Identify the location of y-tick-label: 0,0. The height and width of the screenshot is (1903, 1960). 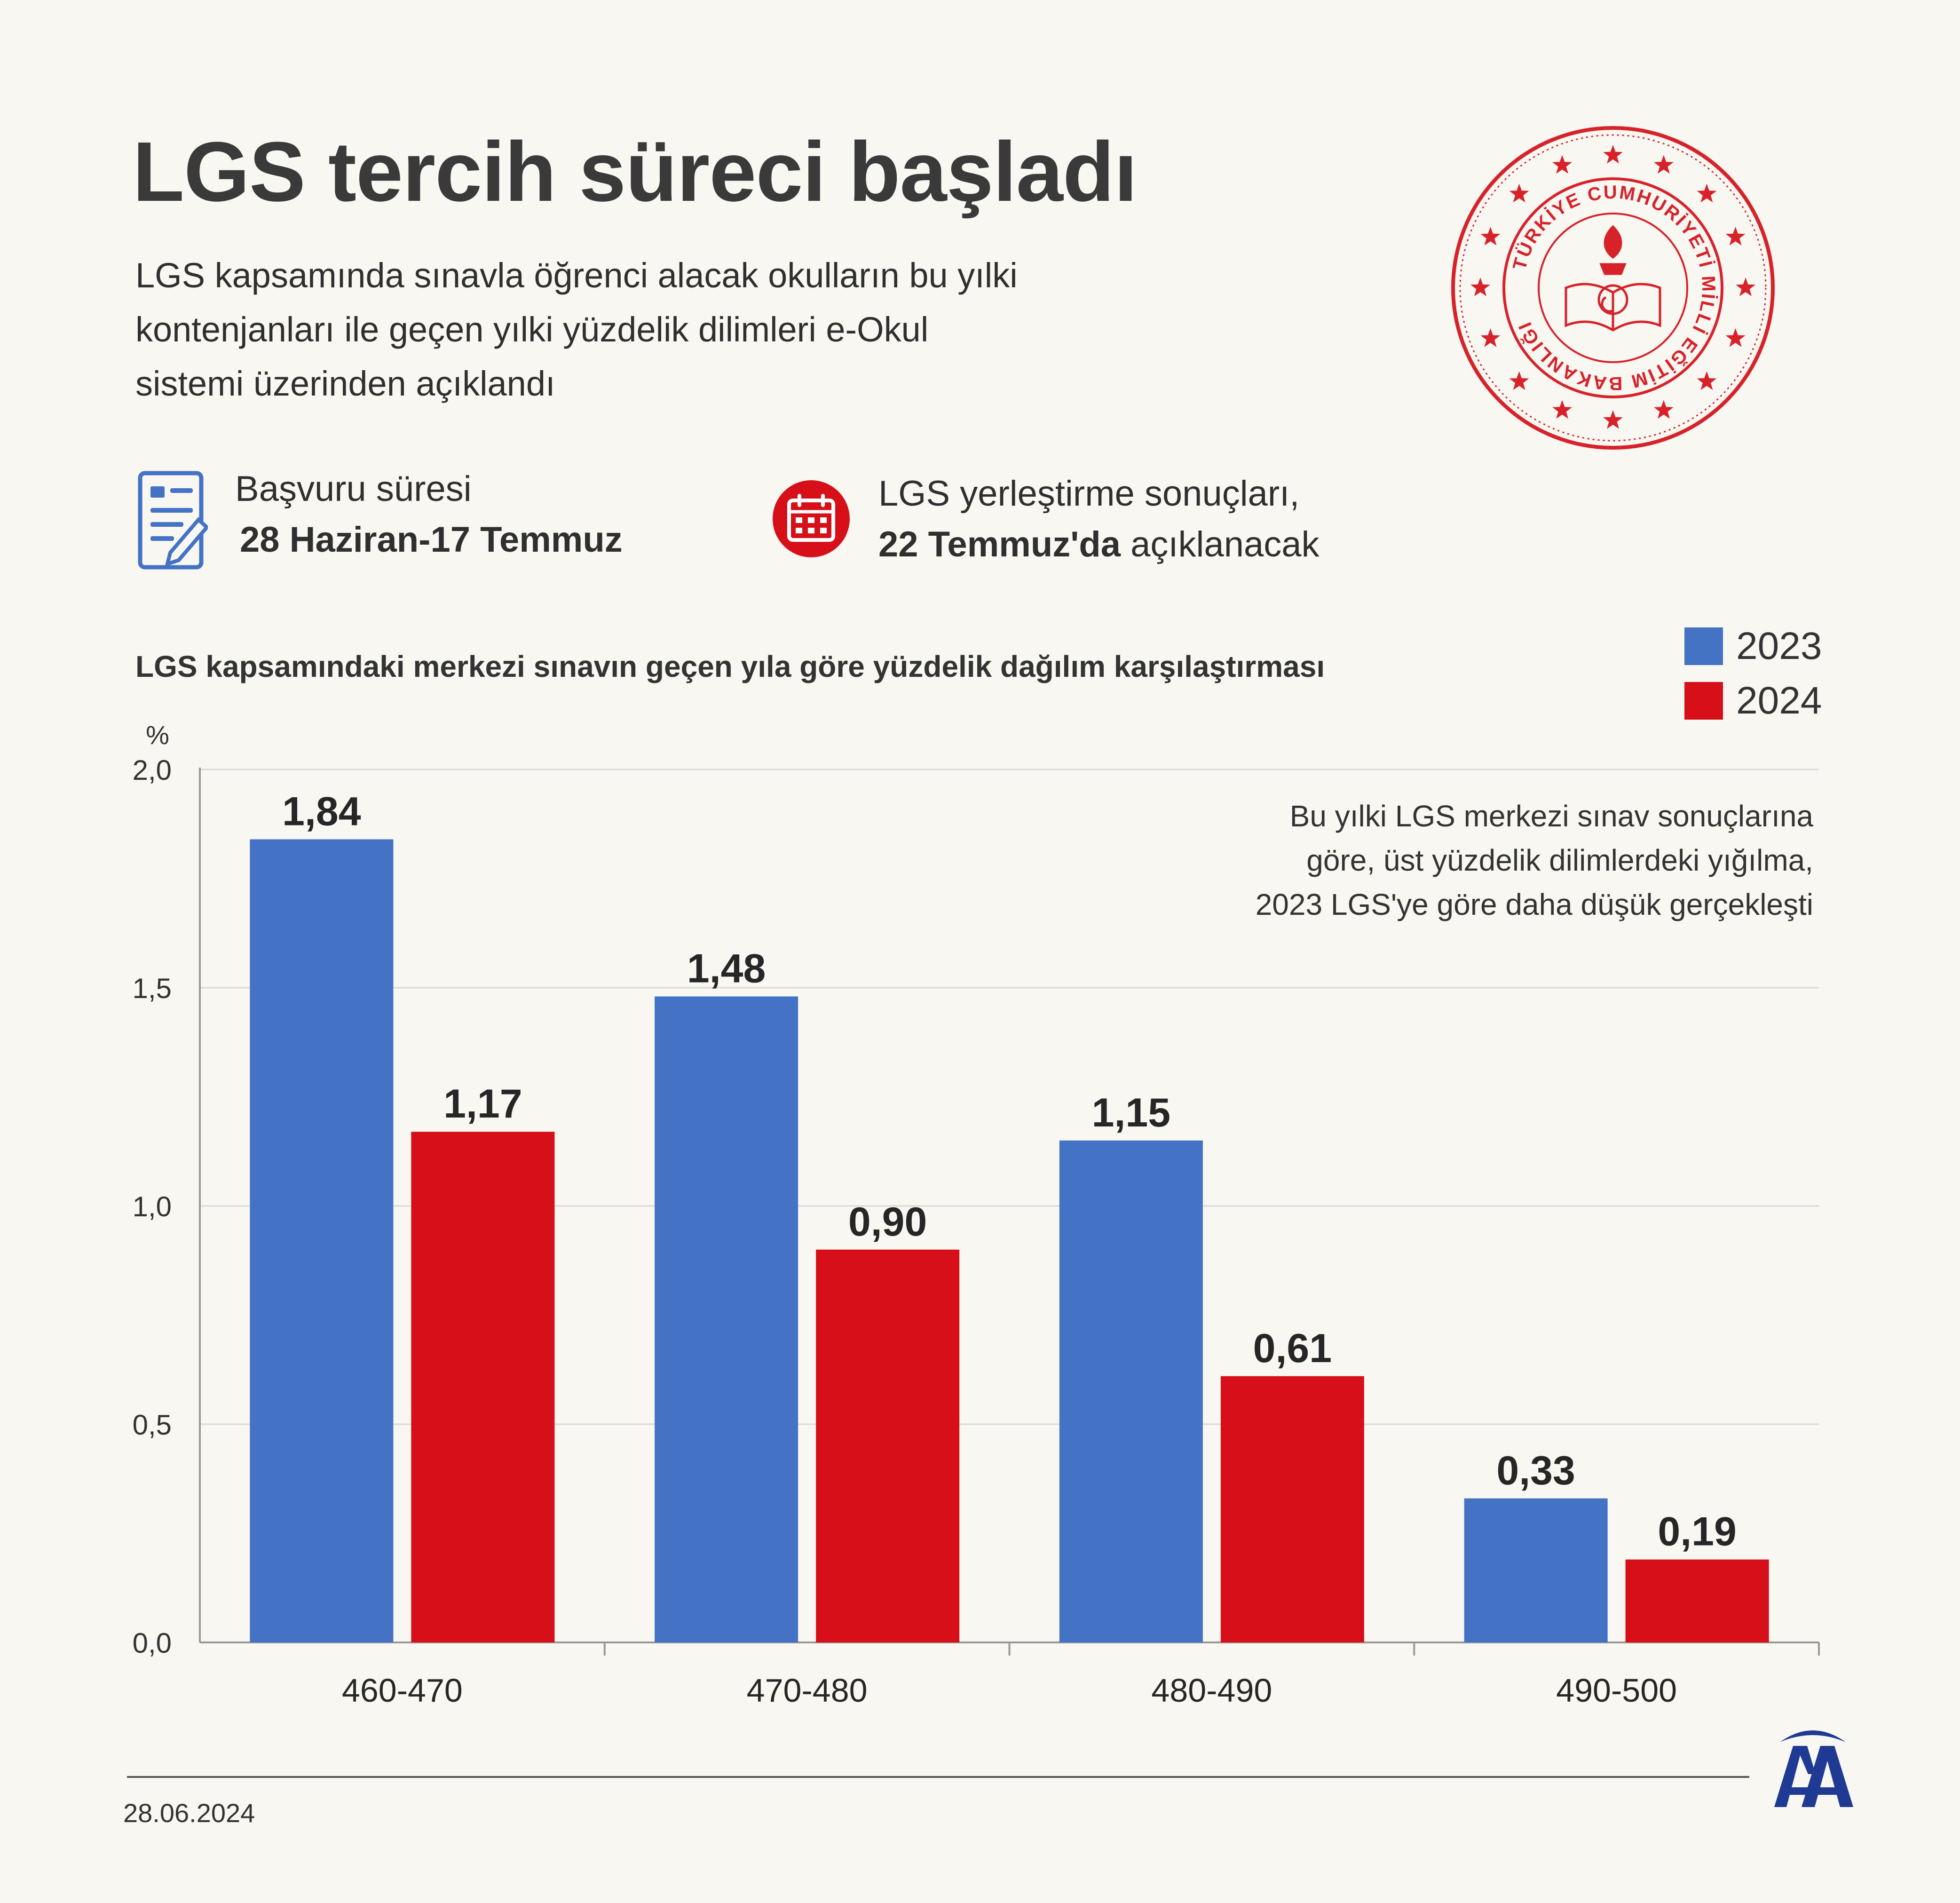
(153, 1643).